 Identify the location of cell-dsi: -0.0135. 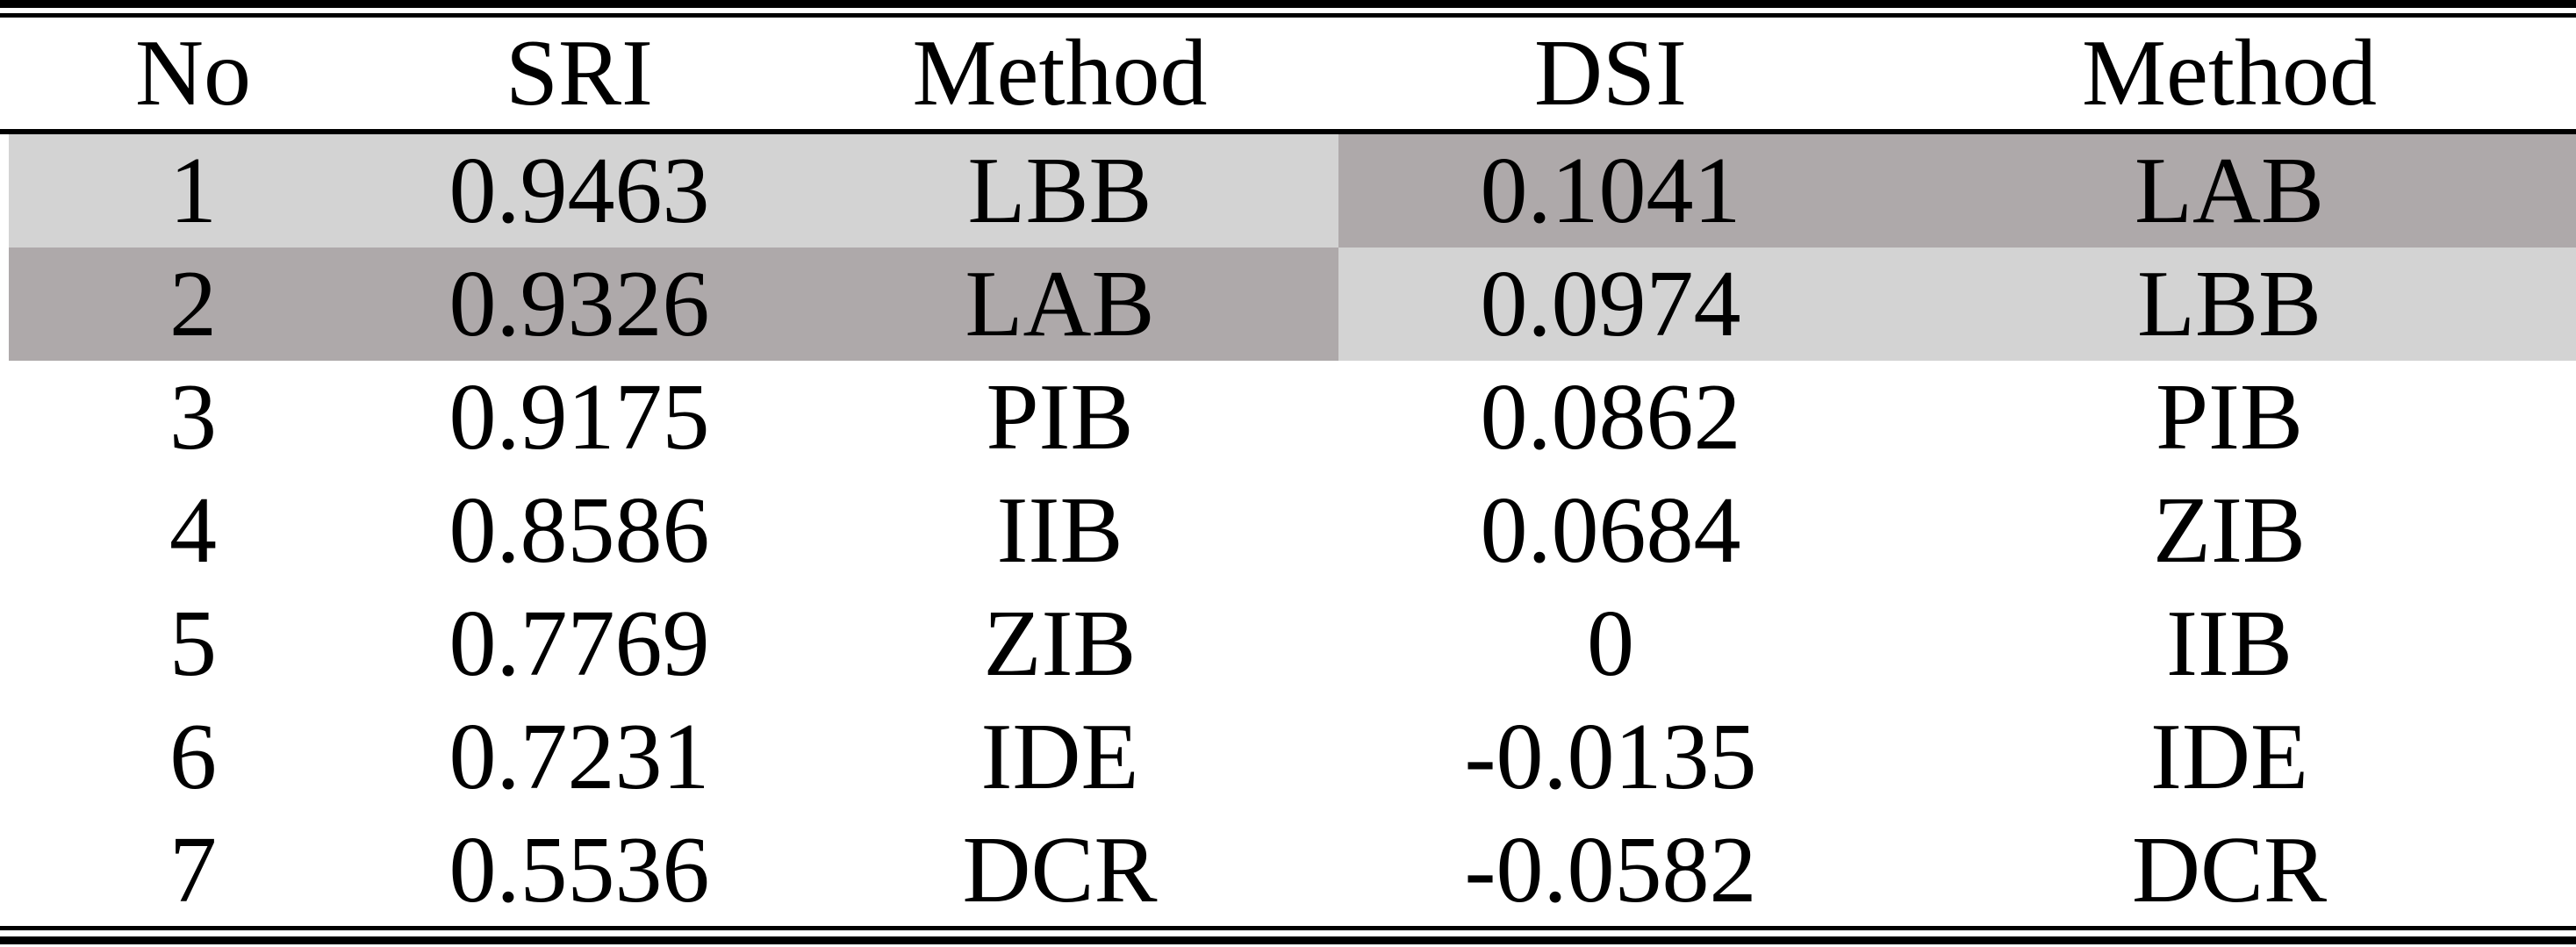
(1610, 756).